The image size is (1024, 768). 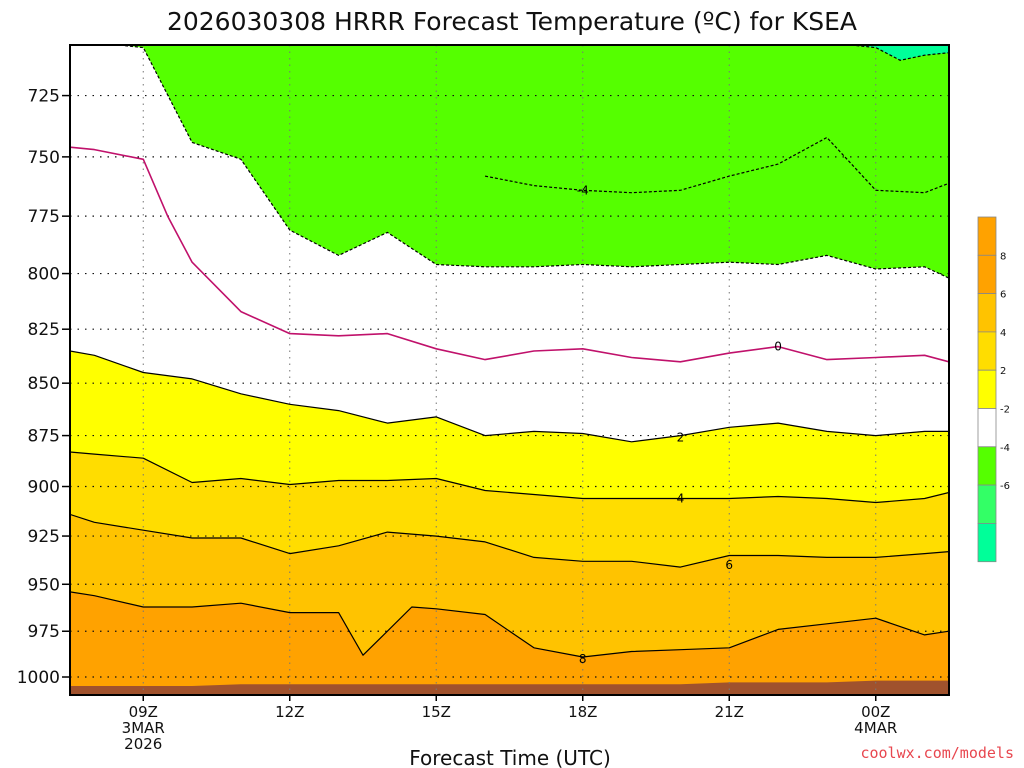 I want to click on isotherm-label-8: 8, so click(x=583, y=659).